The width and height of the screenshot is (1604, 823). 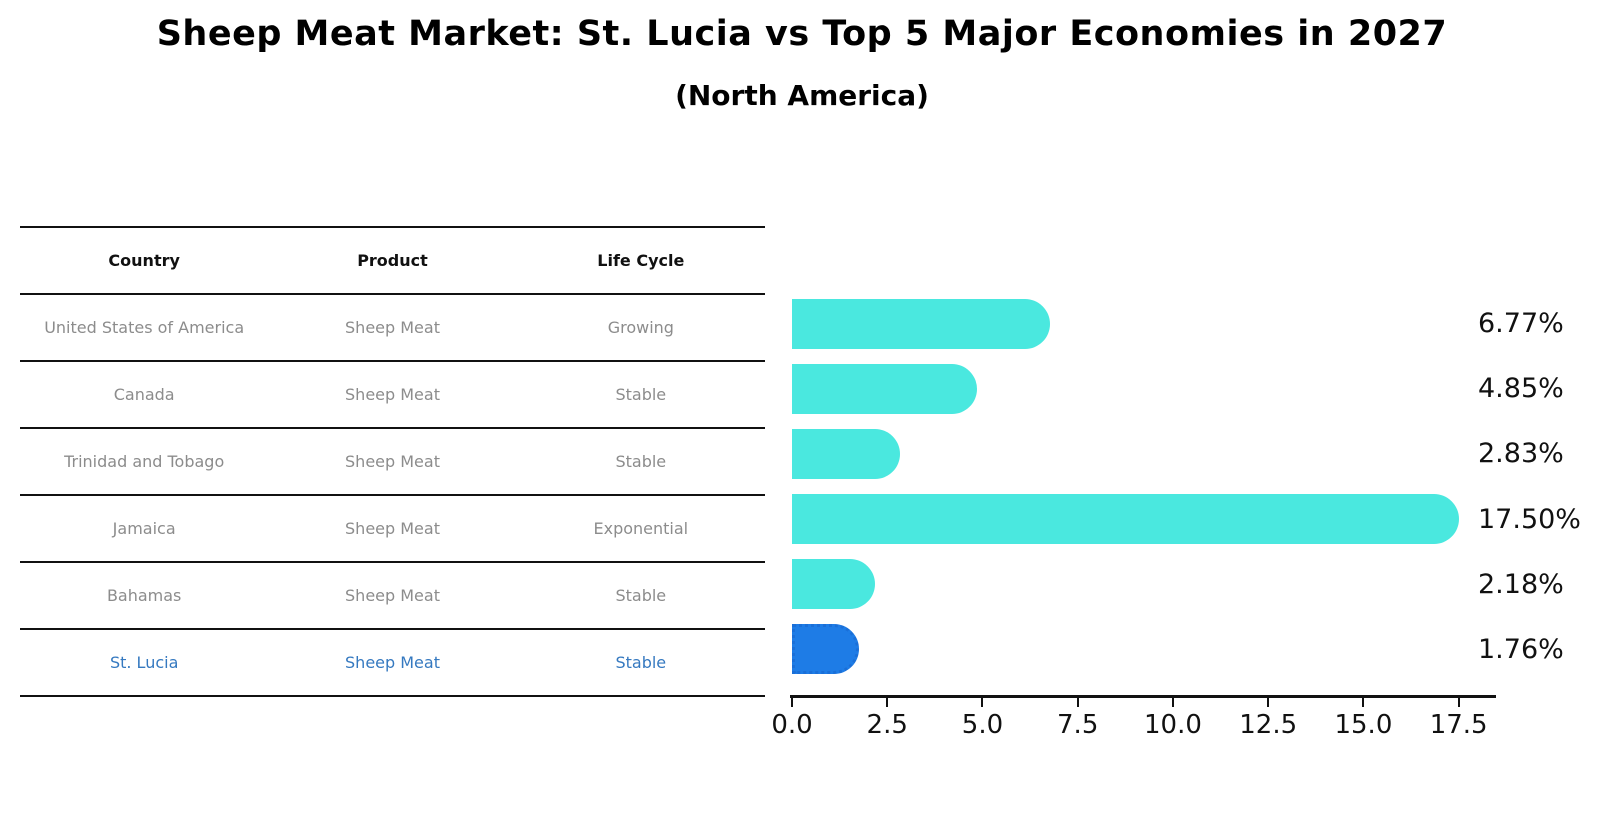 I want to click on cell-life-cycle: Exponential, so click(x=641, y=528).